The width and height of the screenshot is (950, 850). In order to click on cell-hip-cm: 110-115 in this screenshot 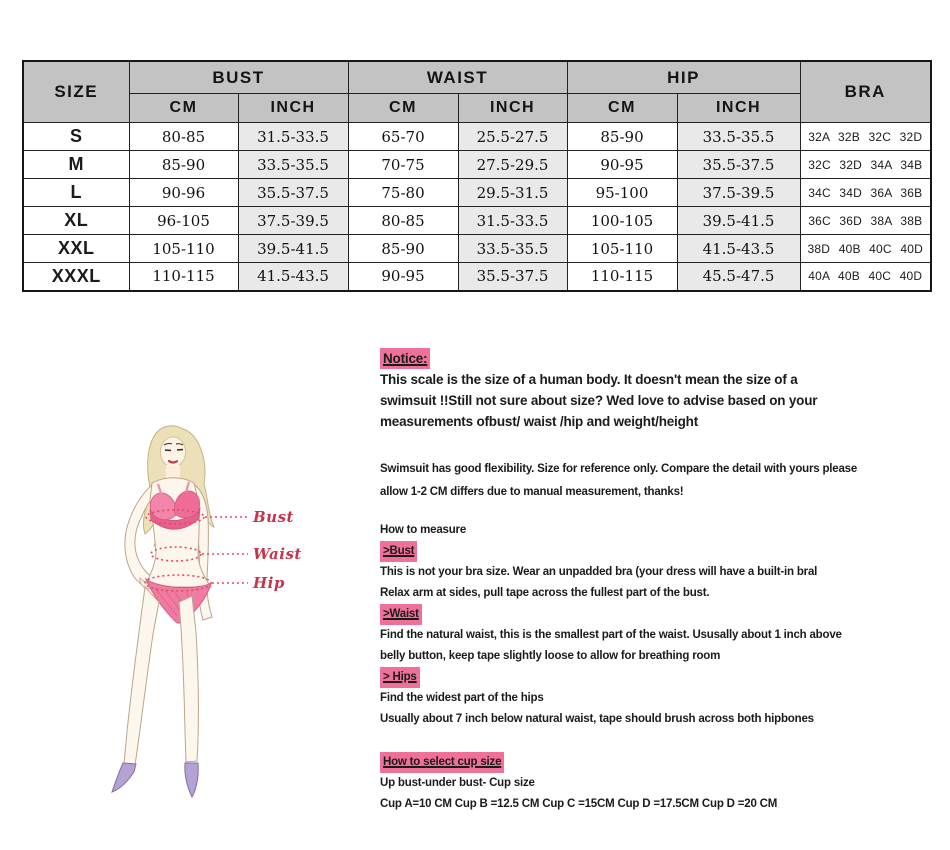, I will do `click(622, 276)`.